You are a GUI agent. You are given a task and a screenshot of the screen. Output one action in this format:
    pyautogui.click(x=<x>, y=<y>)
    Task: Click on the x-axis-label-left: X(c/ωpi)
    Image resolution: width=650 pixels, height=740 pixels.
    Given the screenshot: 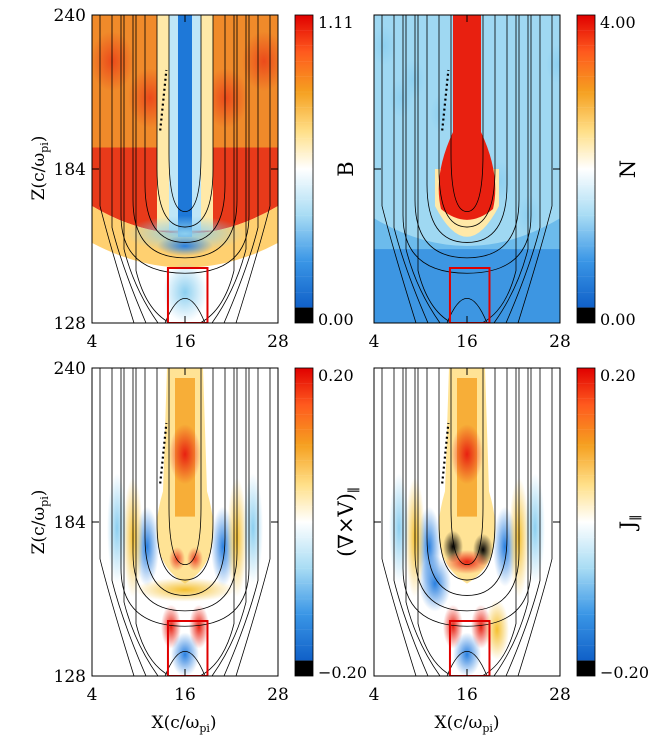 What is the action you would take?
    pyautogui.click(x=183, y=724)
    